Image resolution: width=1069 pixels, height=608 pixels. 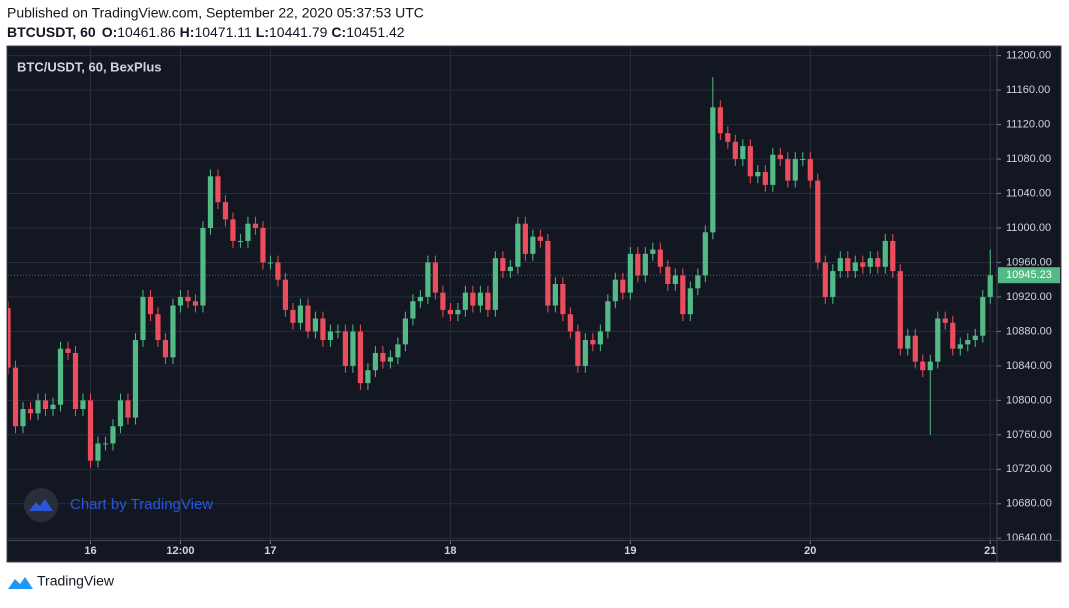 What do you see at coordinates (1029, 275) in the screenshot?
I see `last-price-label: 10945.23` at bounding box center [1029, 275].